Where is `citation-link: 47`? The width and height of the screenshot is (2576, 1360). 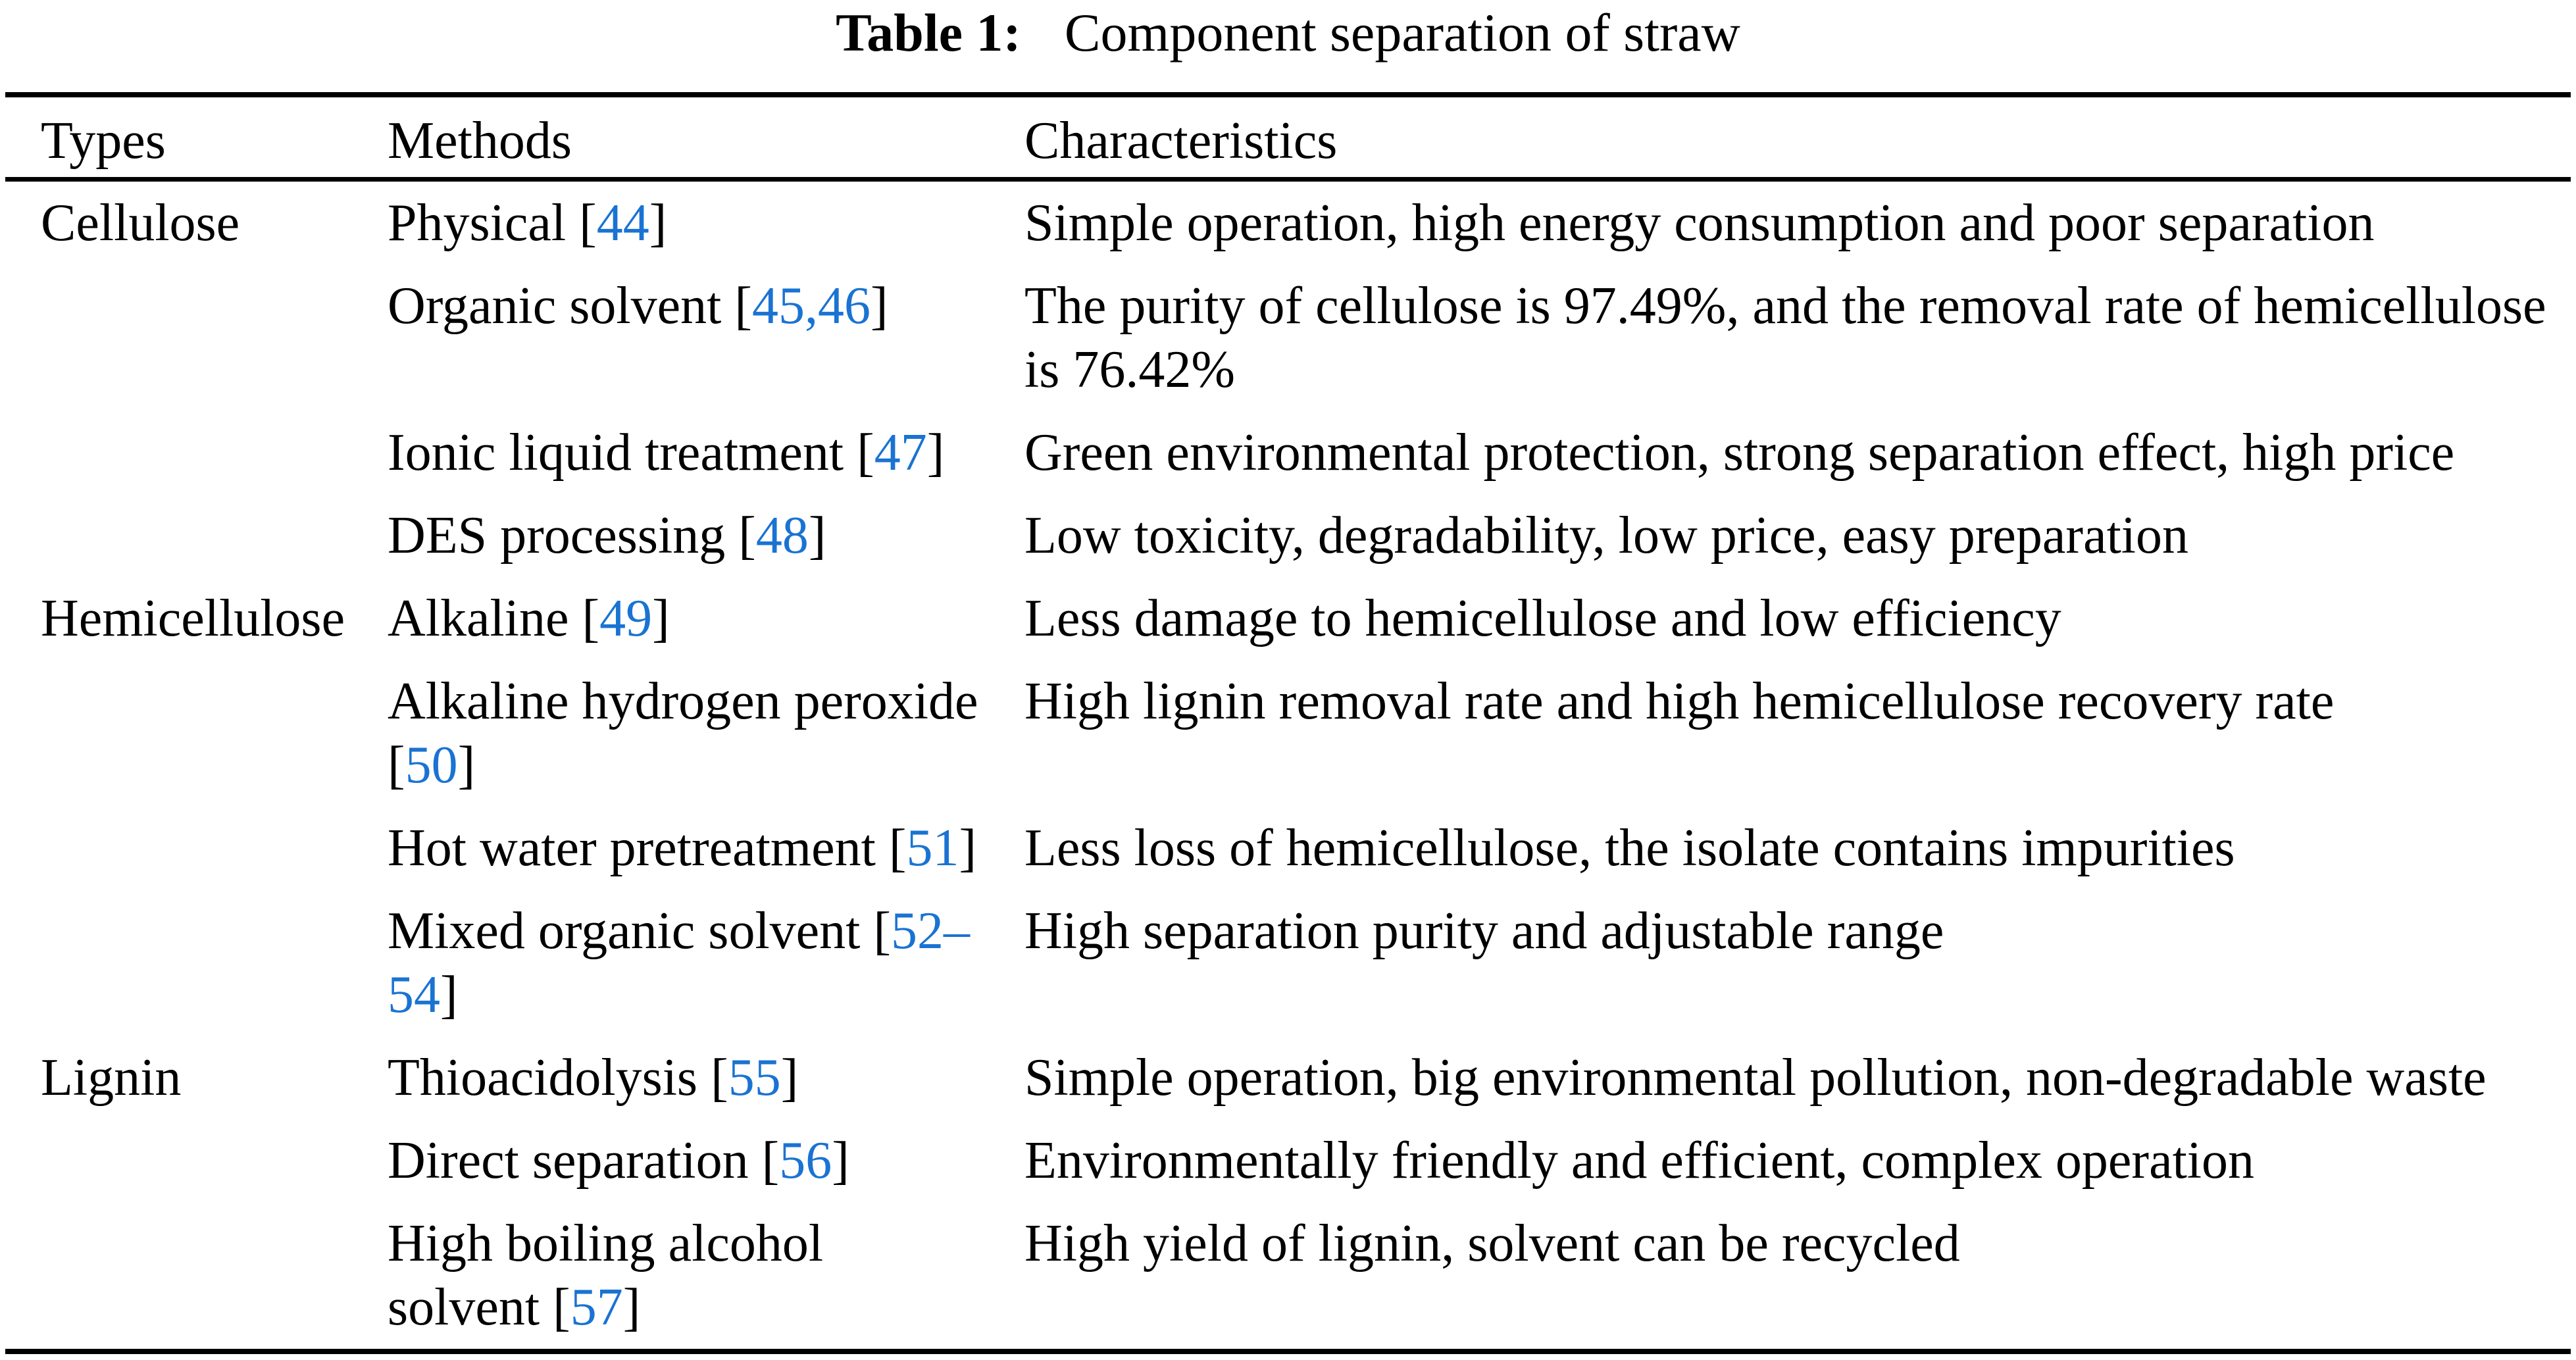 citation-link: 47 is located at coordinates (900, 453).